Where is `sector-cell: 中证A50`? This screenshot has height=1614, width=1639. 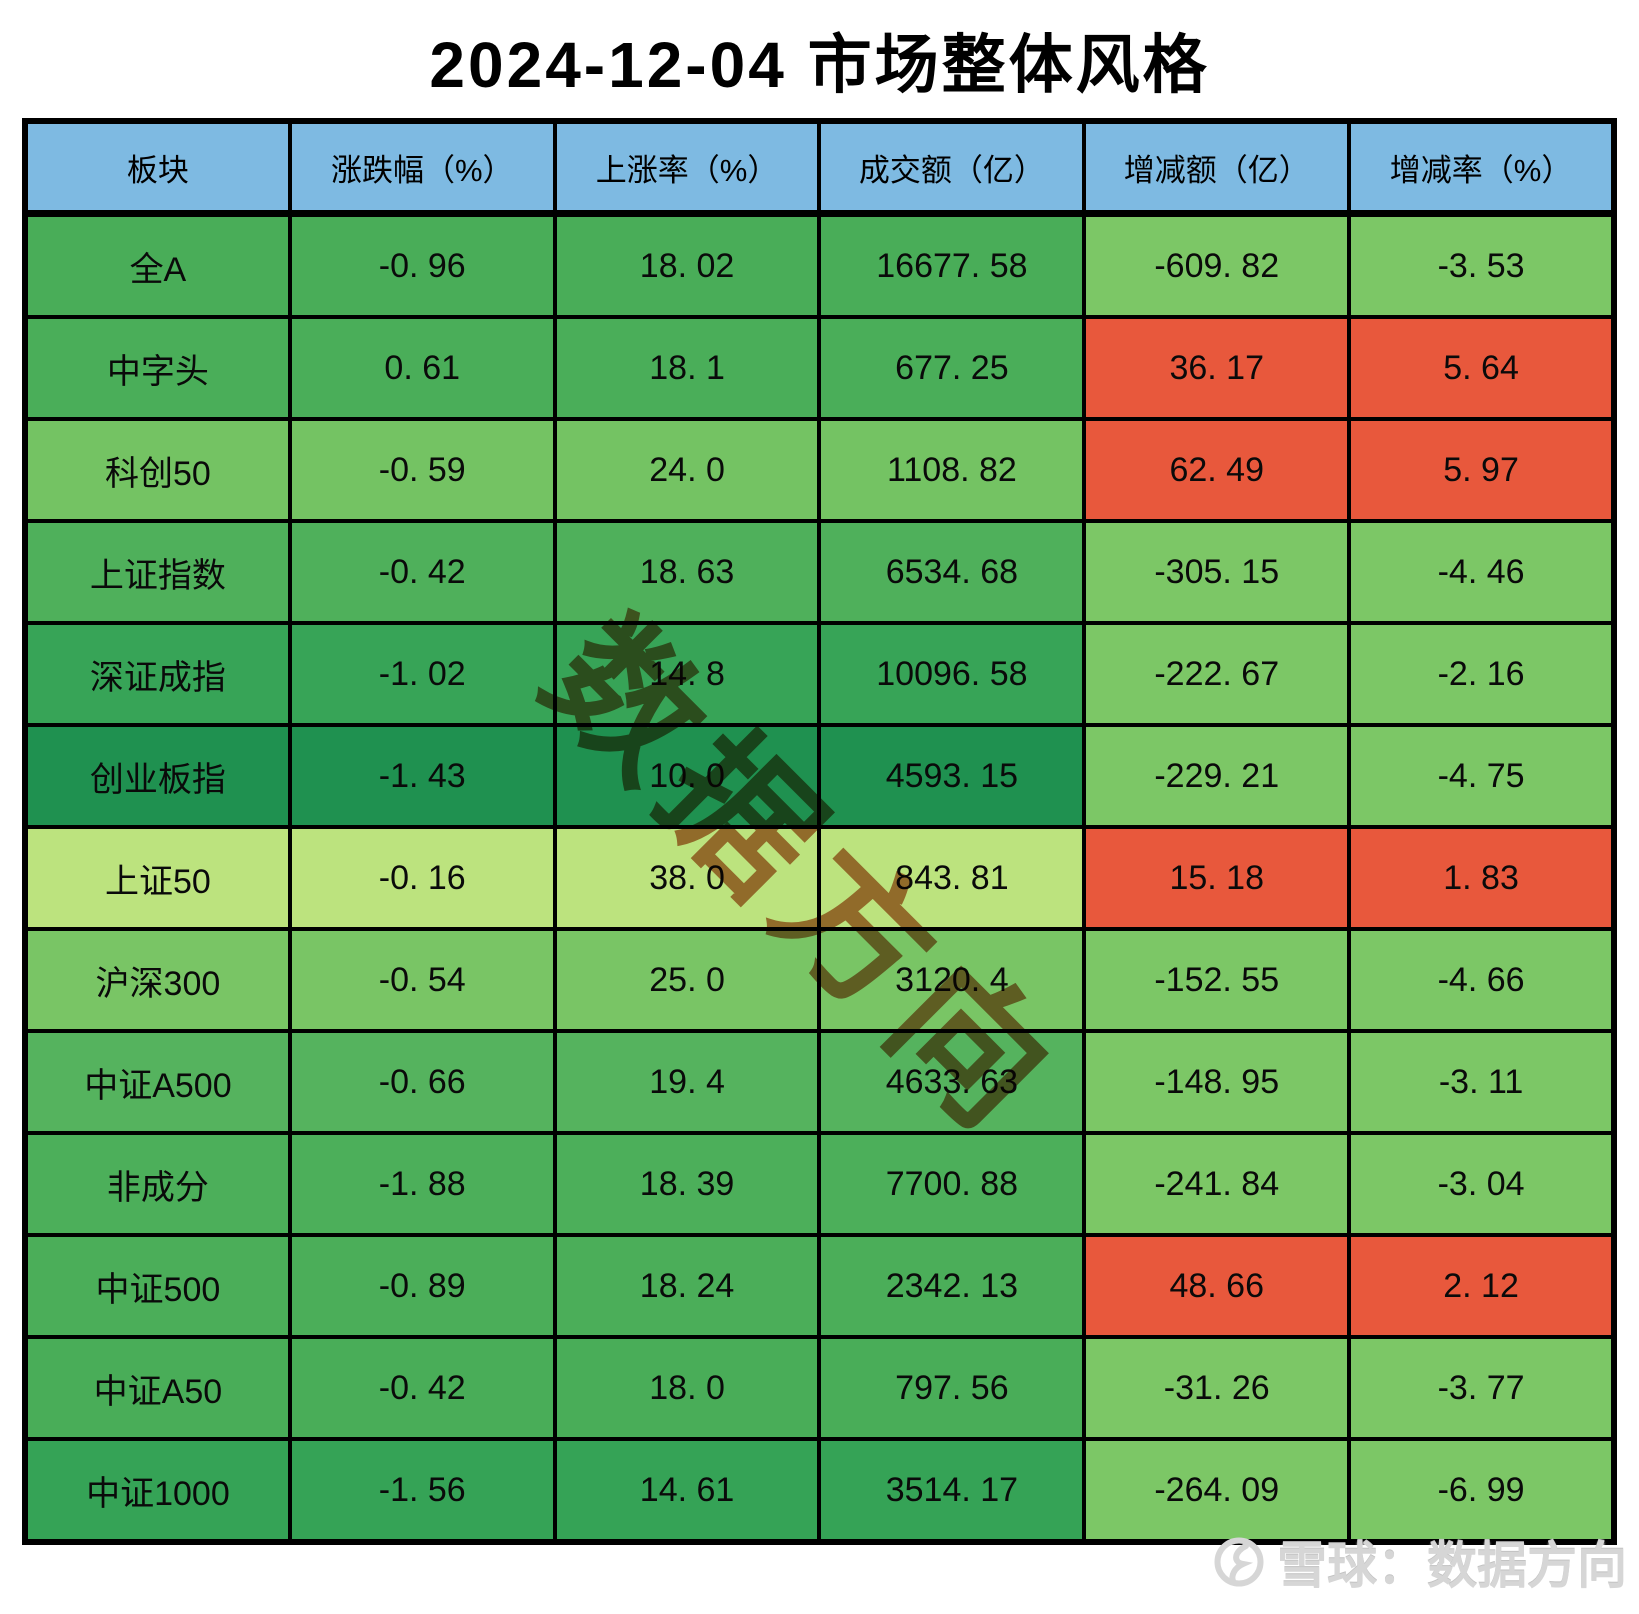 sector-cell: 中证A50 is located at coordinates (157, 1388).